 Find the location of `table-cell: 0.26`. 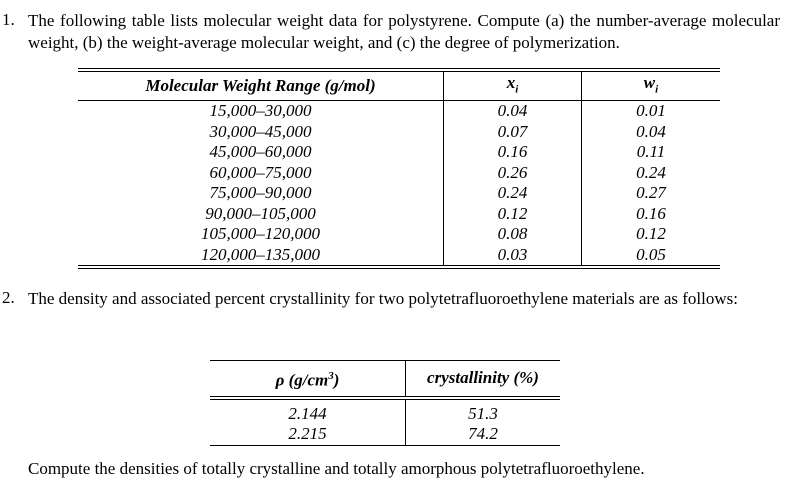

table-cell: 0.26 is located at coordinates (512, 173).